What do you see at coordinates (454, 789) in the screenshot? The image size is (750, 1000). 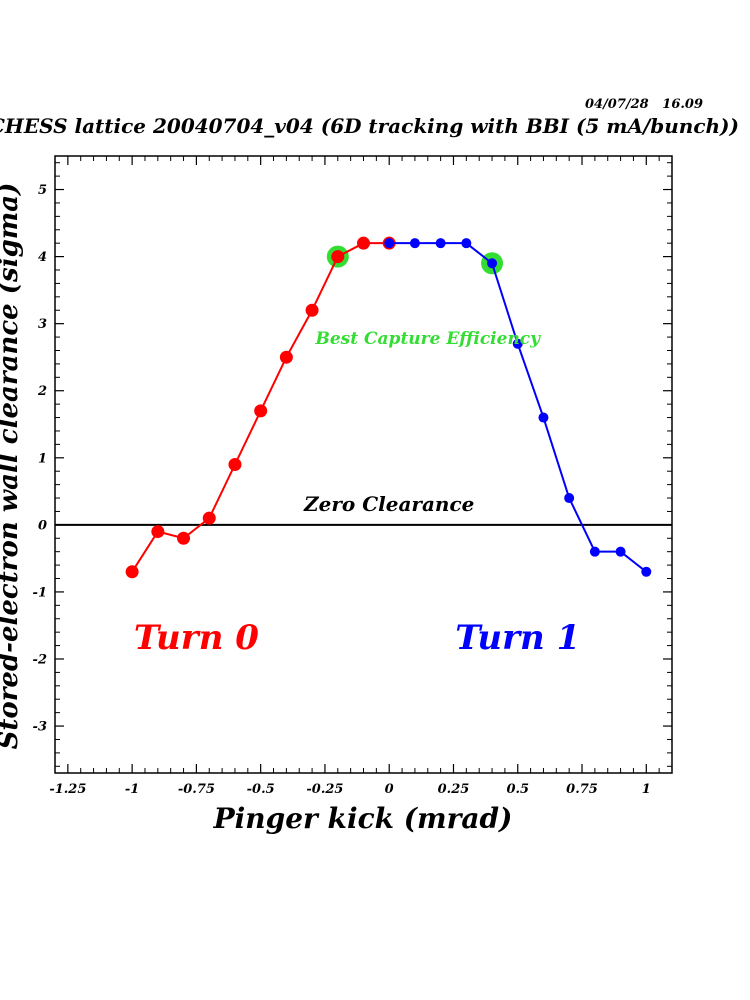 I see `x-tick-label: 0.25` at bounding box center [454, 789].